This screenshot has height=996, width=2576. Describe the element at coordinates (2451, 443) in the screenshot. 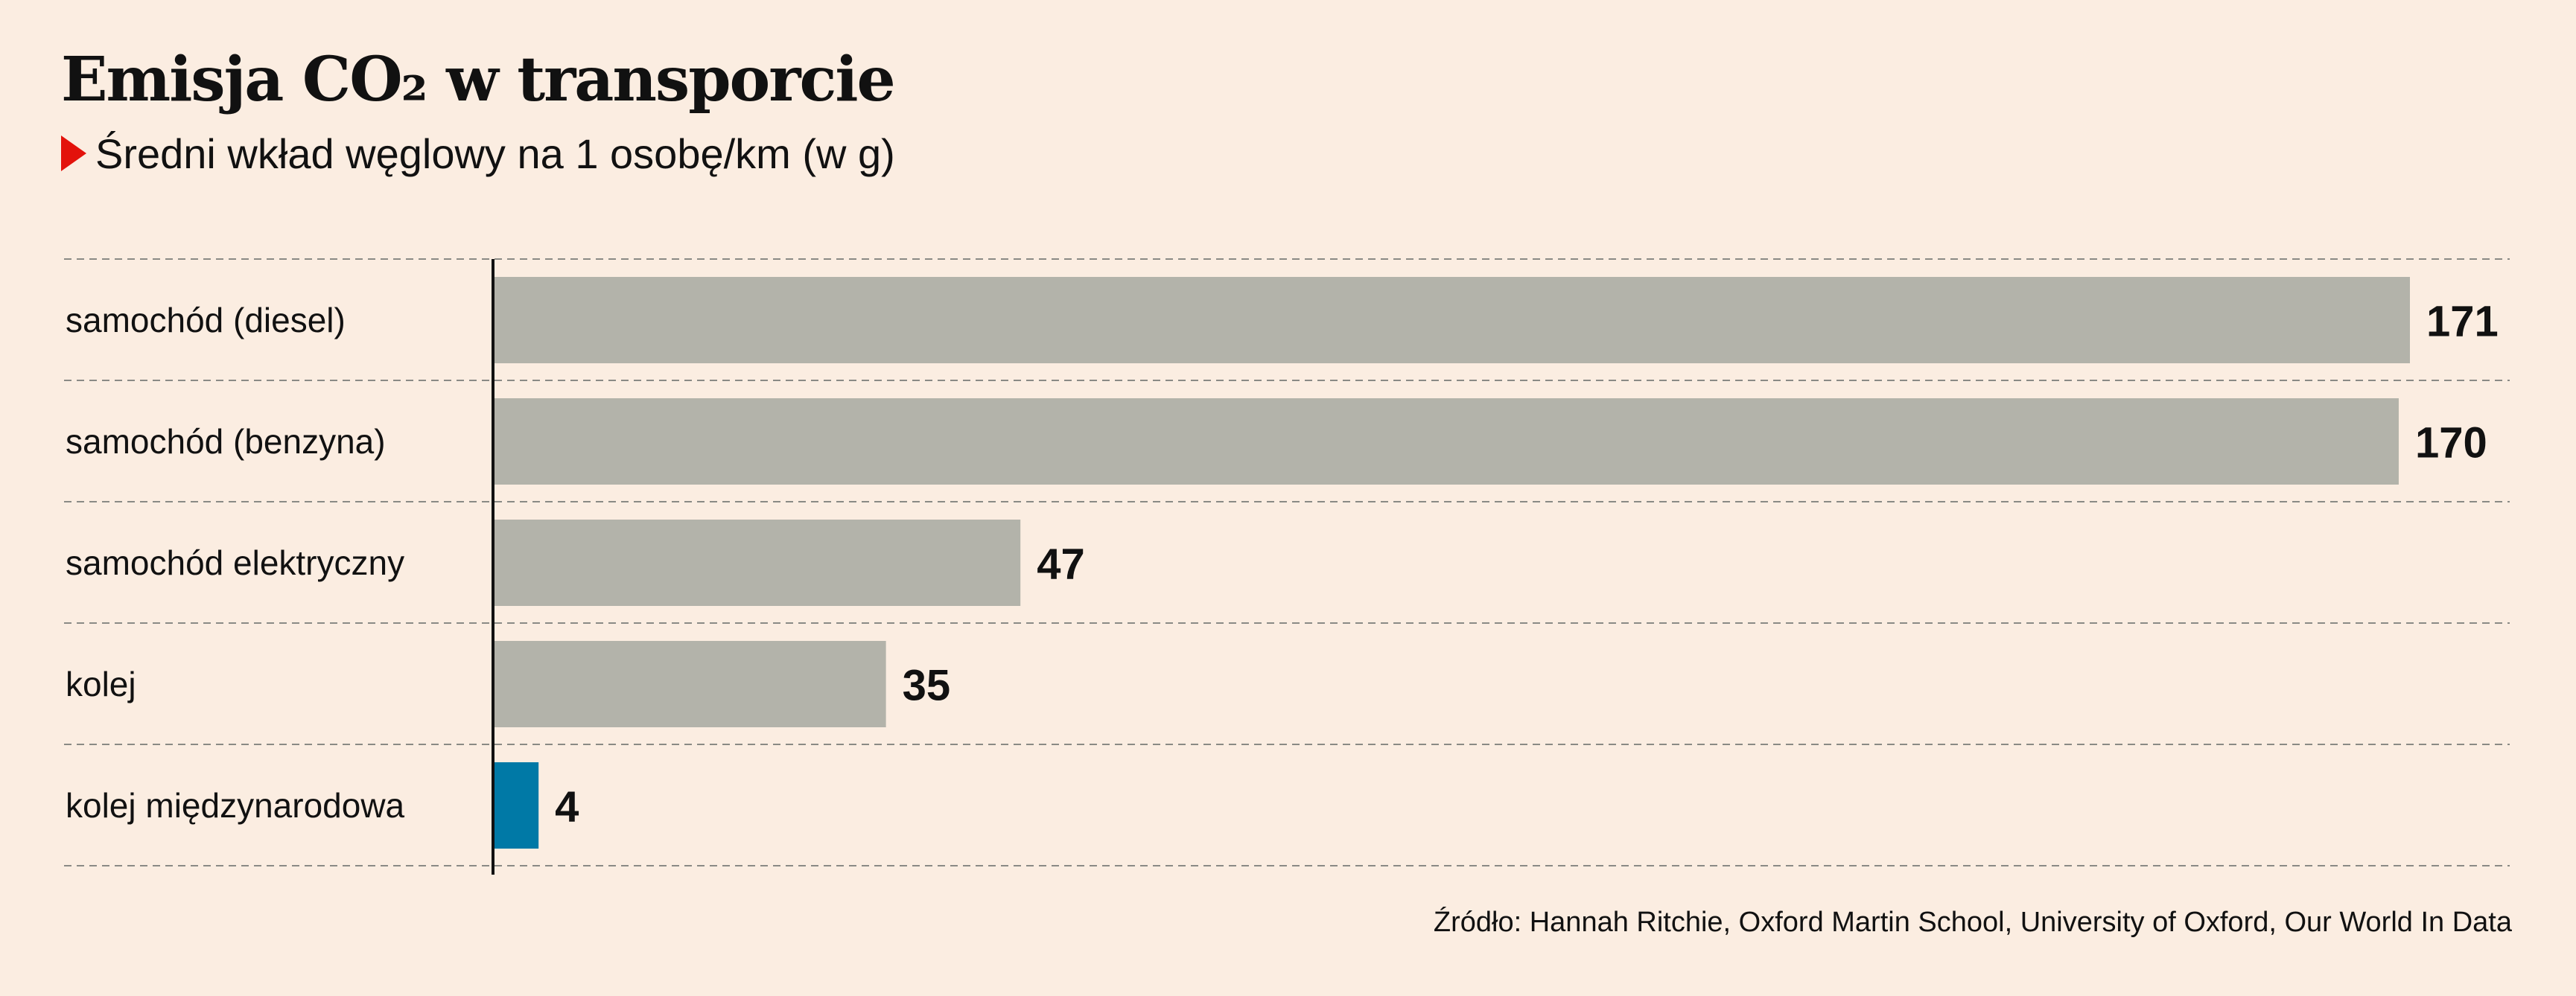

I see `value-label: 170` at that location.